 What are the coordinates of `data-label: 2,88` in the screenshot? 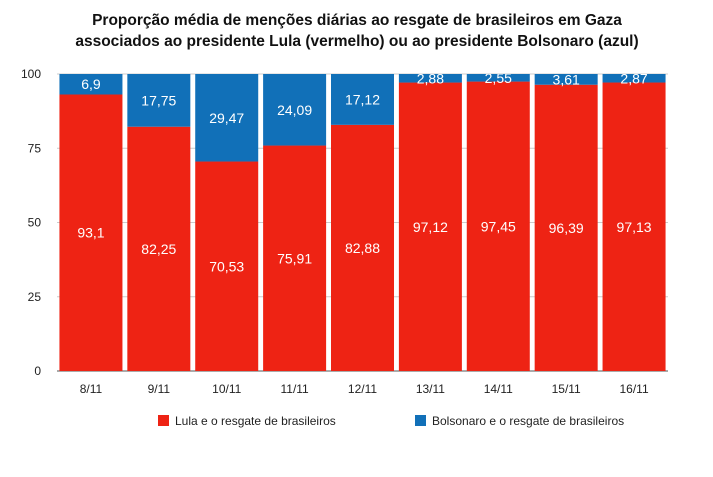 It's located at (430, 78).